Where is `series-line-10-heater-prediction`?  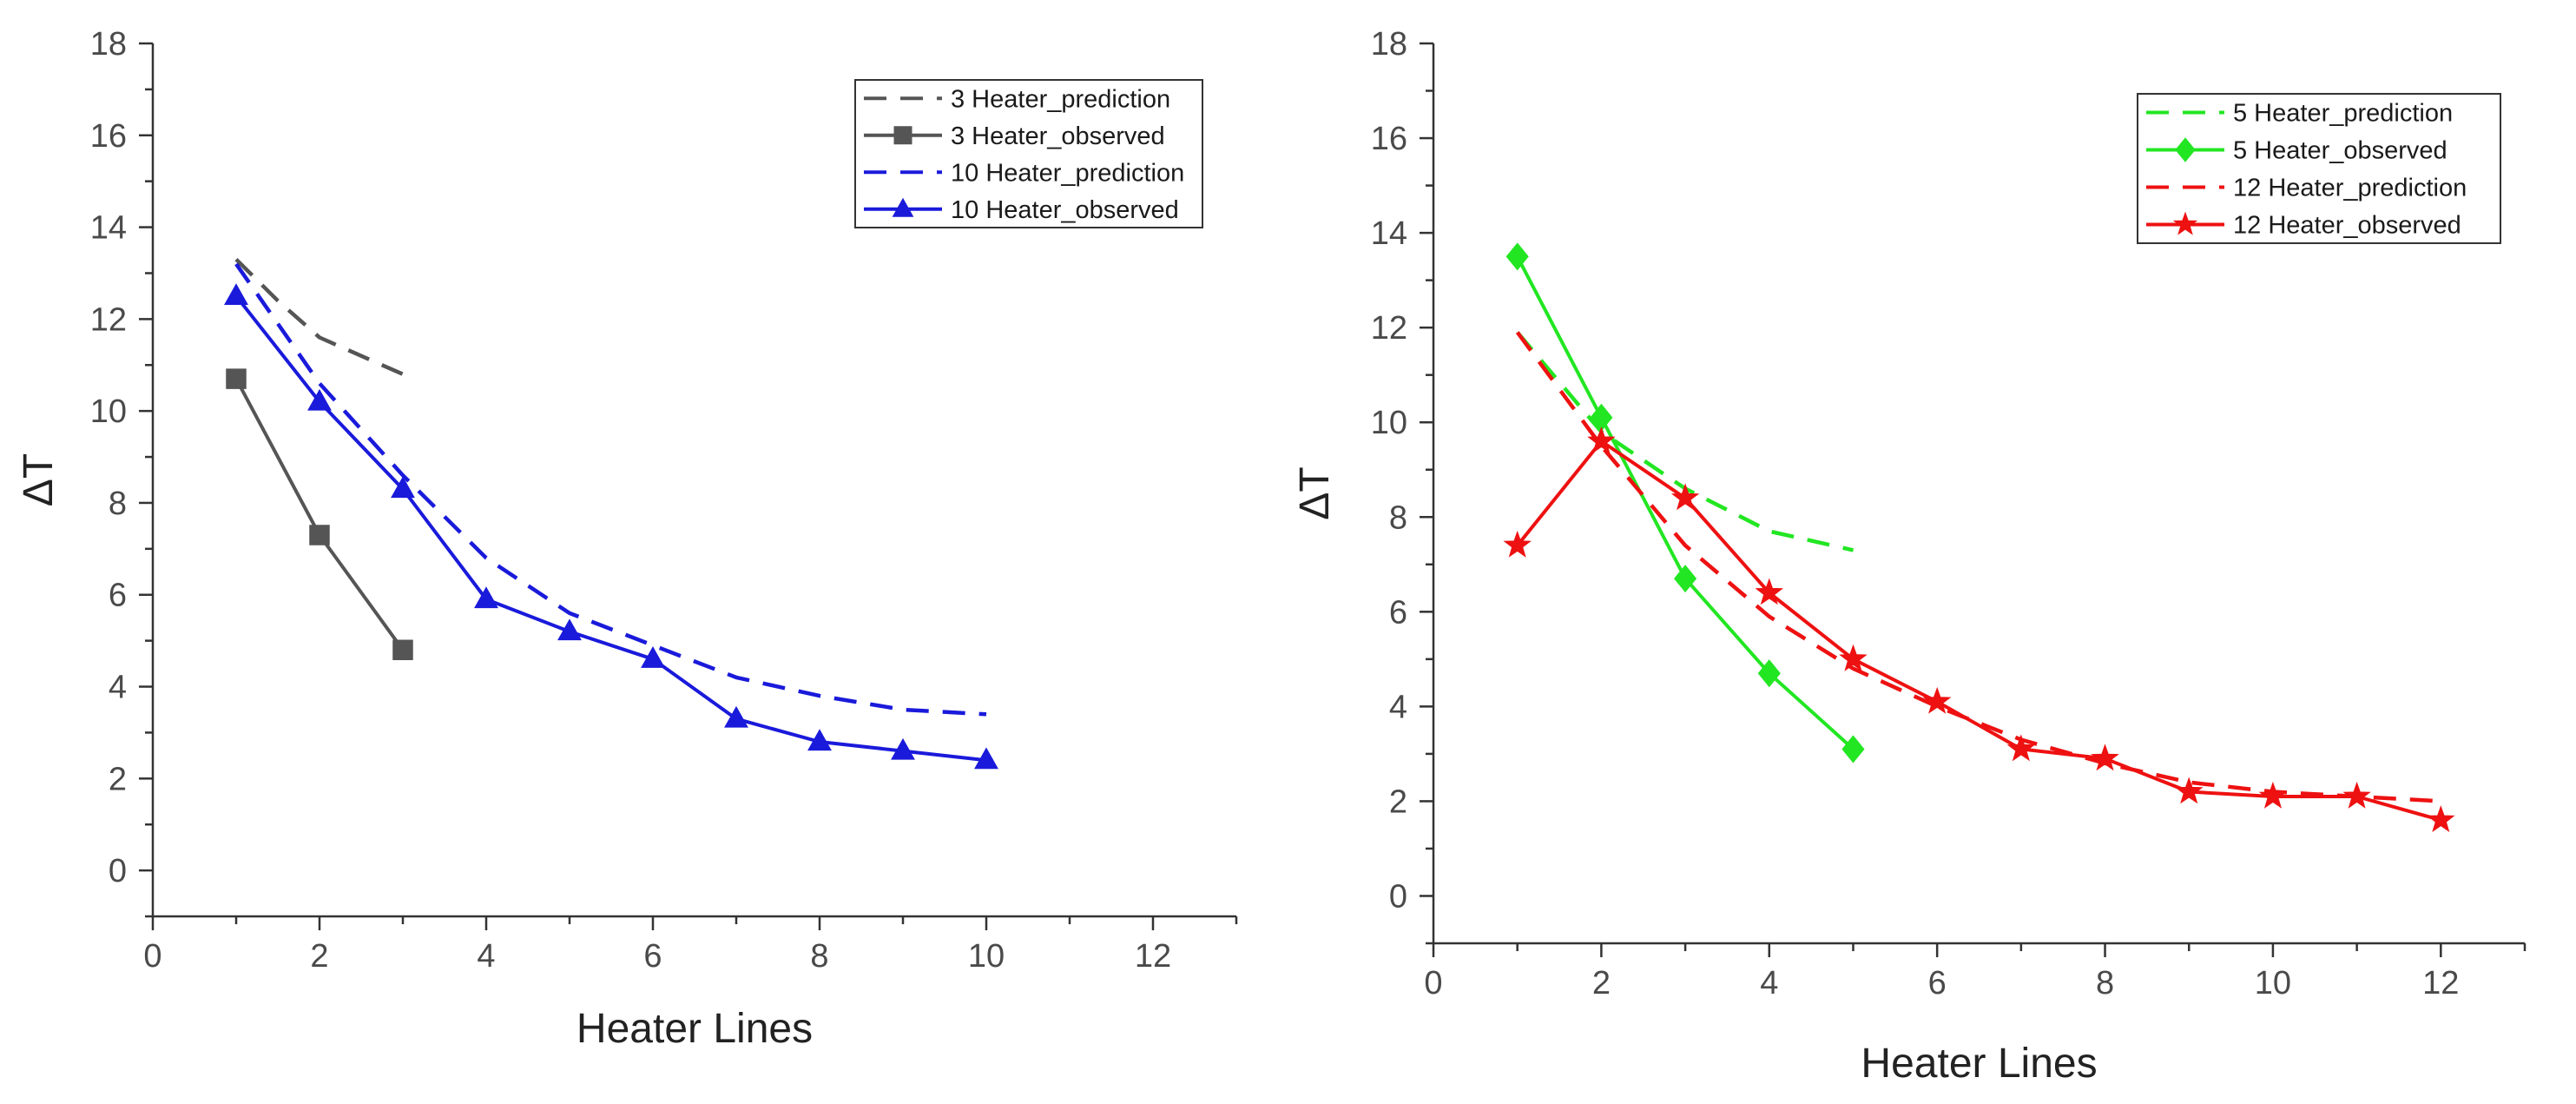 series-line-10-heater-prediction is located at coordinates (610, 490).